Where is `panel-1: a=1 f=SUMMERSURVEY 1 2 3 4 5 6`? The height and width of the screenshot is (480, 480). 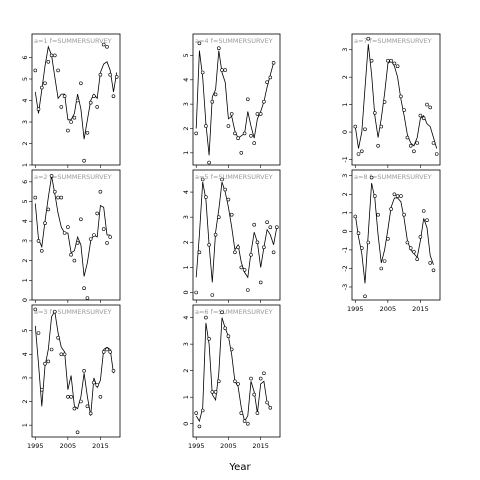 panel-1: a=1 f=SUMMERSURVEY 1 2 3 4 5 6 is located at coordinates (71, 100).